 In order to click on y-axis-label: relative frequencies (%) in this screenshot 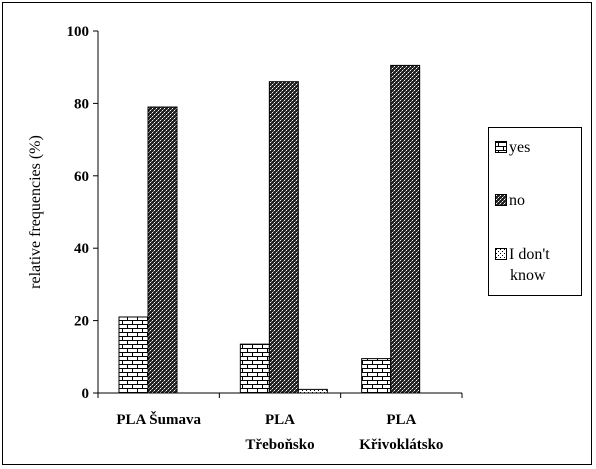, I will do `click(35, 212)`.